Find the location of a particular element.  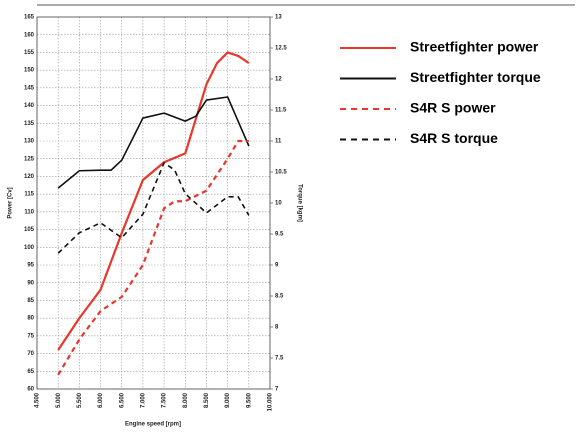

y-tick-label: 80 is located at coordinates (30, 319).